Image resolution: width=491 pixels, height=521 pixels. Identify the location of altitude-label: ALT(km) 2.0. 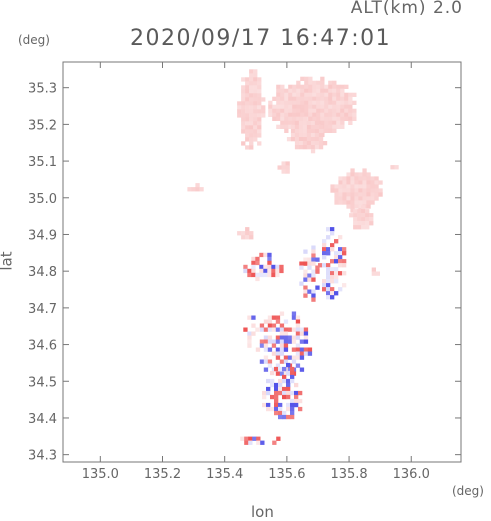
(406, 9).